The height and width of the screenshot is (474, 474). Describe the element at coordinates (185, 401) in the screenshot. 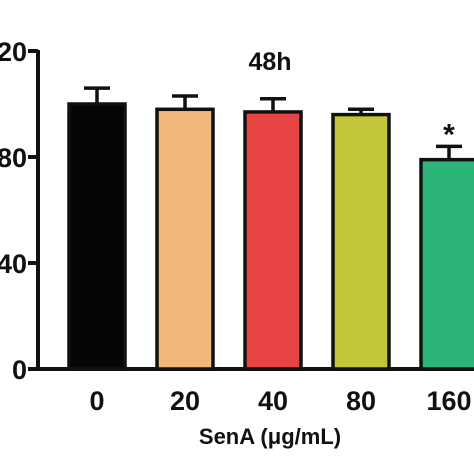

I see `x-tick-label: 20` at that location.